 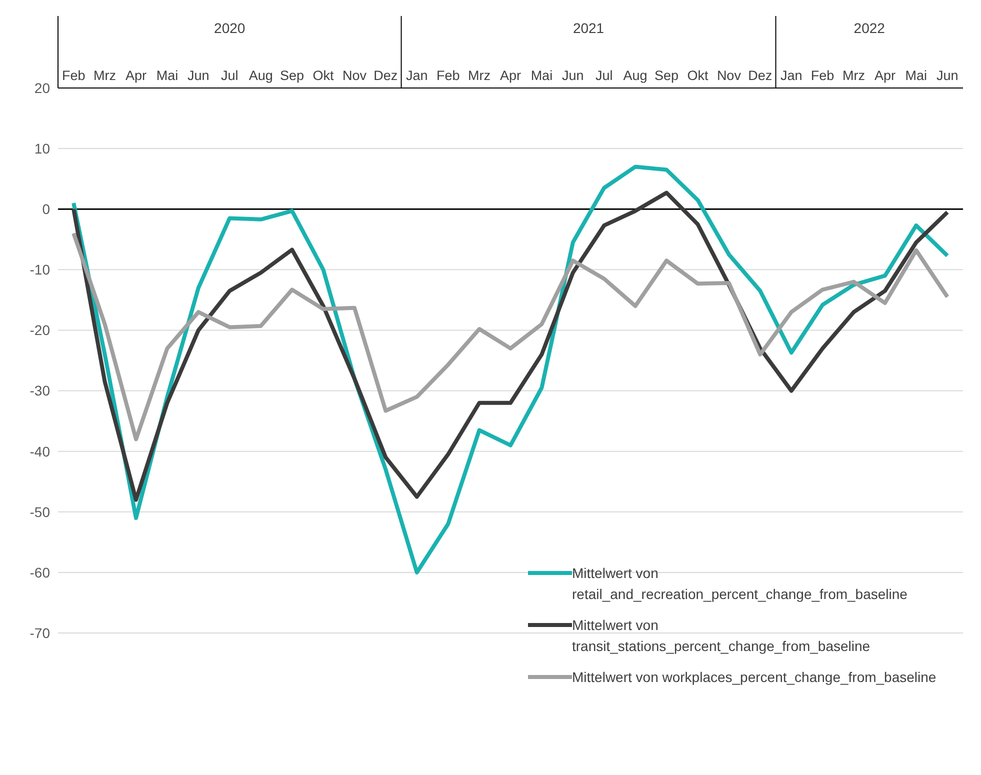 What do you see at coordinates (40, 270) in the screenshot?
I see `y-tick-label: -10` at bounding box center [40, 270].